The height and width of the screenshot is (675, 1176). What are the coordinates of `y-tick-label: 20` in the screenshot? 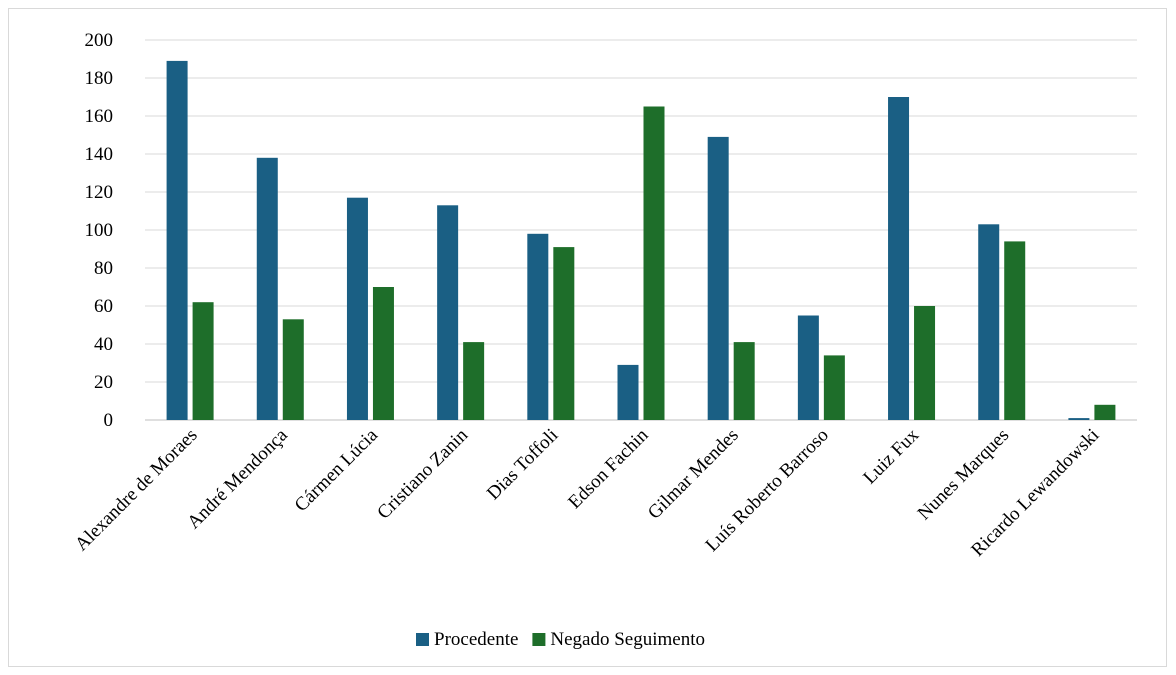 It's located at (103, 382).